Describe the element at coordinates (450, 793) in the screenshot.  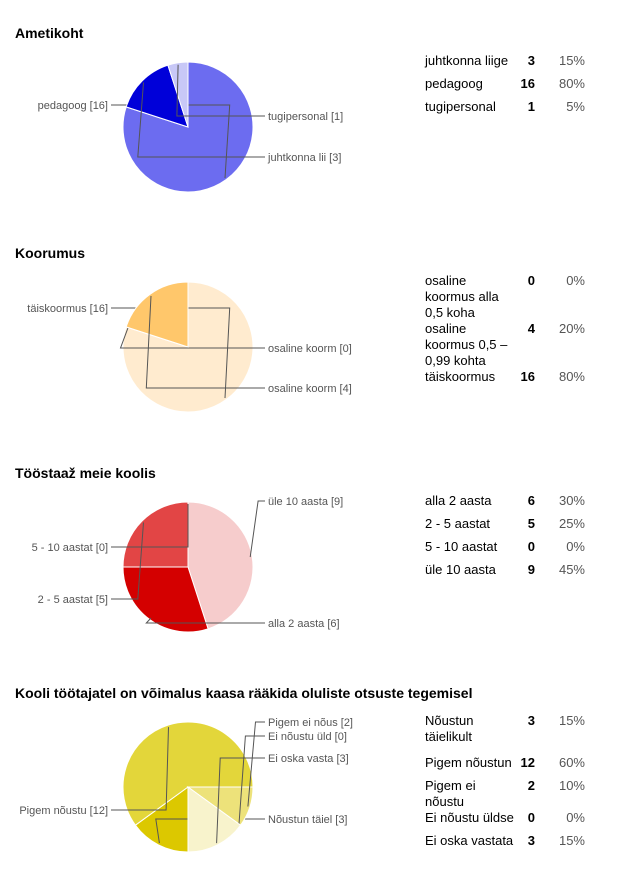
I see `stats-label: Pigem ei nõustu` at that location.